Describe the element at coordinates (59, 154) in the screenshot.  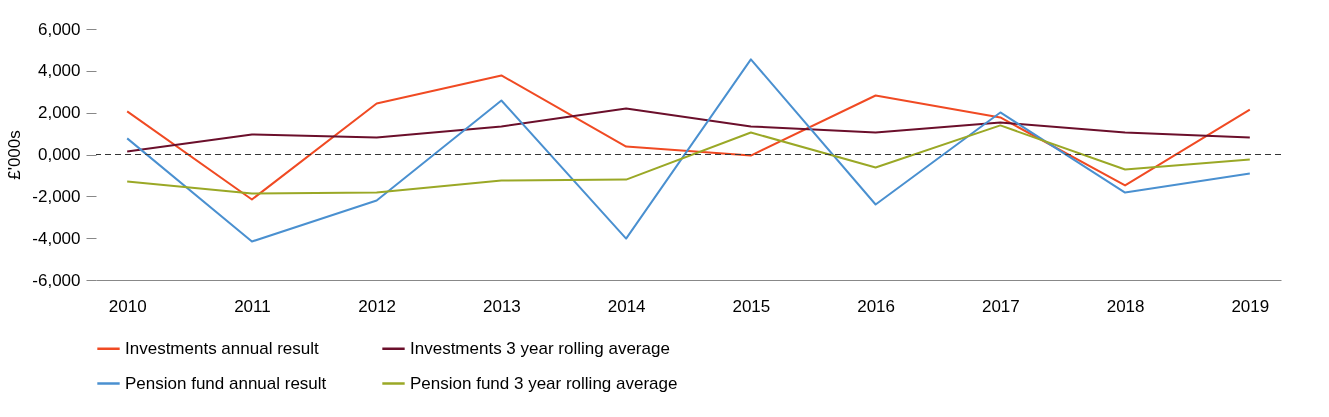
I see `y-tick-label: 0,000` at that location.